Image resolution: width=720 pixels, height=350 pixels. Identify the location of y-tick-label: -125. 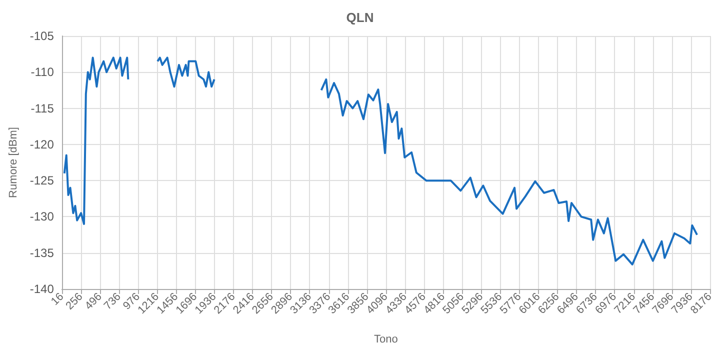
(42, 181).